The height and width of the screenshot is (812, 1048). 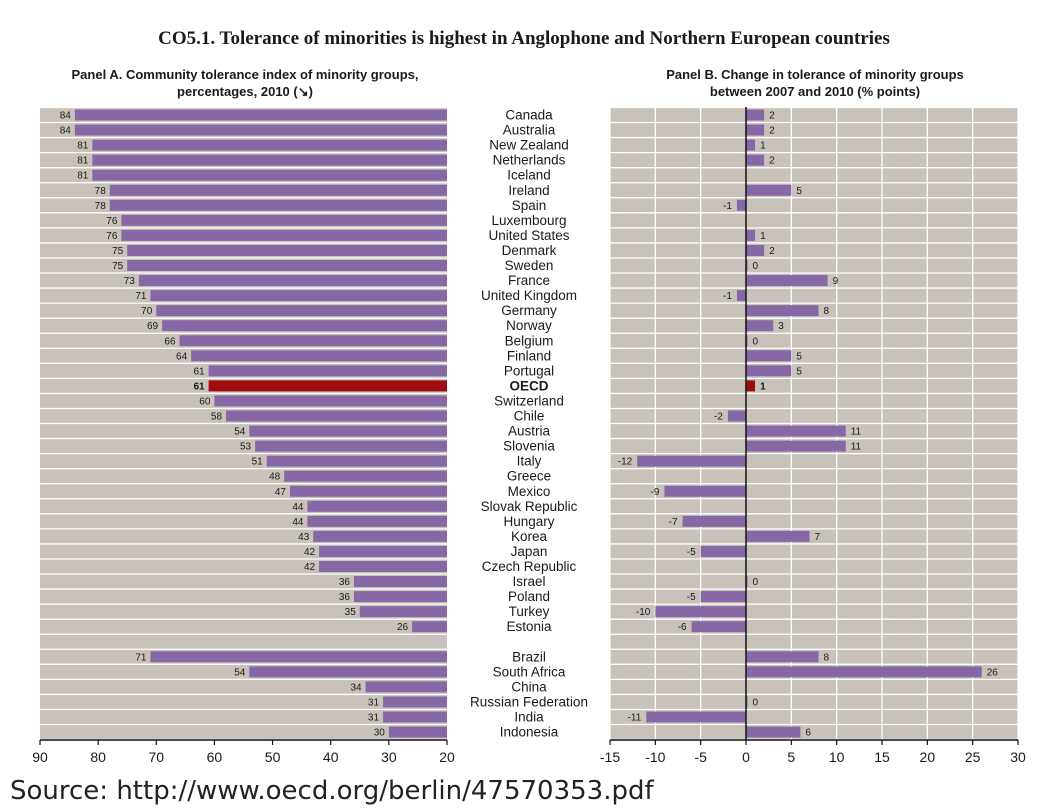 What do you see at coordinates (529, 295) in the screenshot?
I see `country-label: United Kingdom` at bounding box center [529, 295].